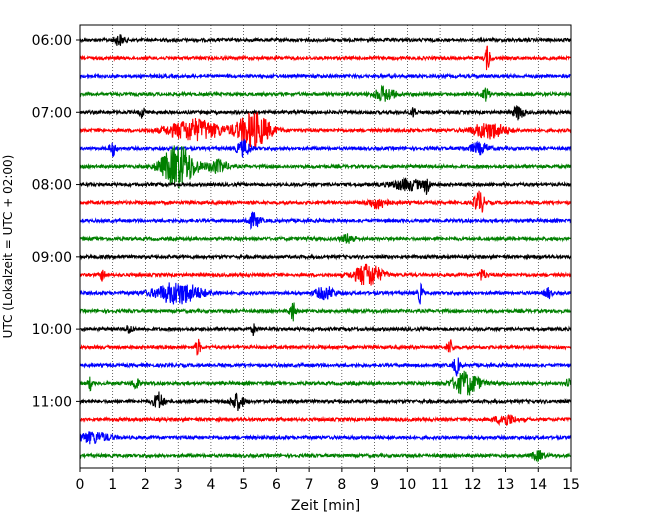  What do you see at coordinates (52, 186) in the screenshot?
I see `y-tick-label: 08:00` at bounding box center [52, 186].